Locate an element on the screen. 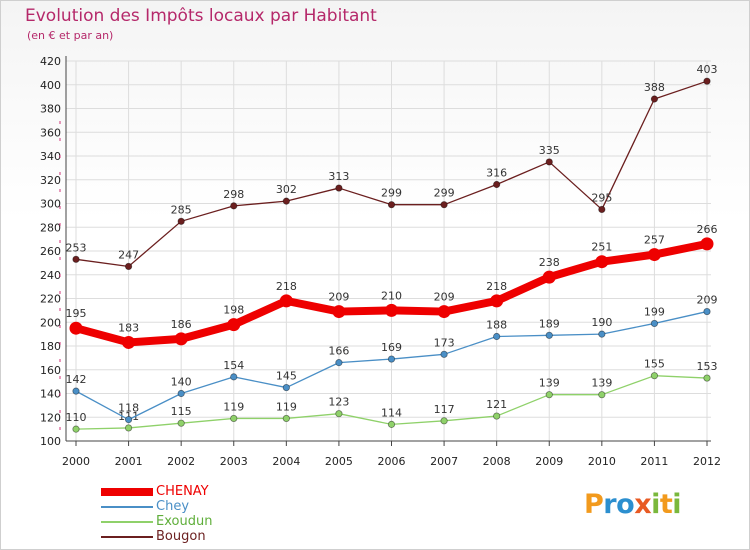 The image size is (750, 550). chart-subtitle: (en € et par an) is located at coordinates (70, 35).